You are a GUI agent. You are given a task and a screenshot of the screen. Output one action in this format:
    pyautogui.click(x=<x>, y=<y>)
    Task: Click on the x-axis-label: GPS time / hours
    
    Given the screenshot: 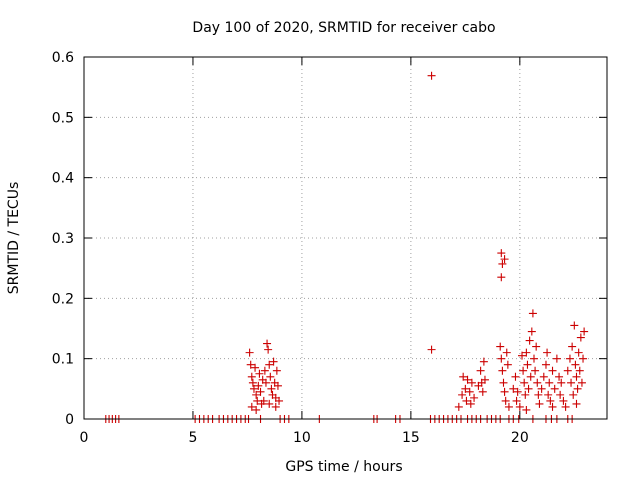 What is the action you would take?
    pyautogui.click(x=343, y=467)
    